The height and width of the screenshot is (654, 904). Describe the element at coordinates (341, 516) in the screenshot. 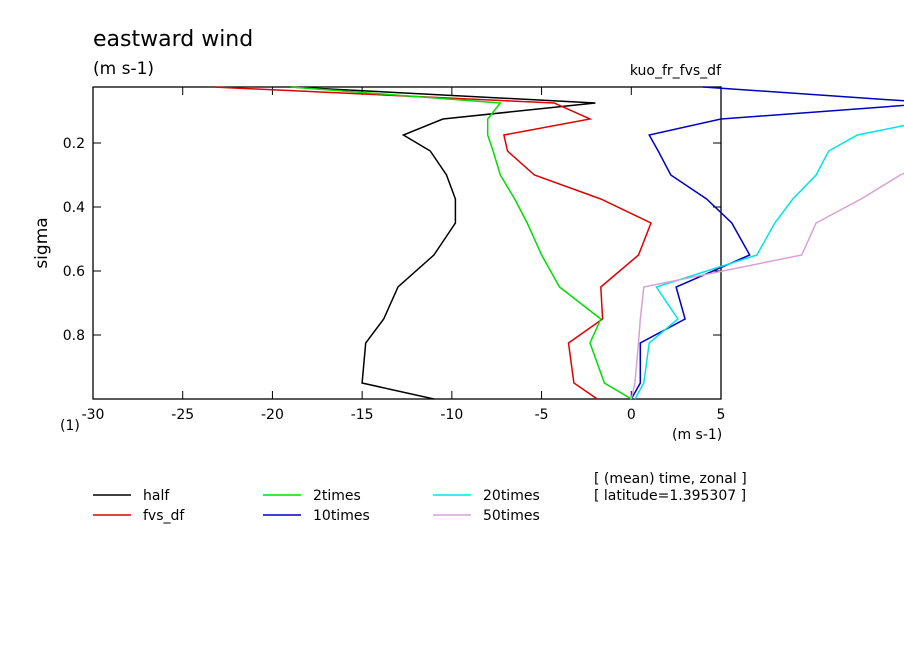

I see `legend-label: 10times` at that location.